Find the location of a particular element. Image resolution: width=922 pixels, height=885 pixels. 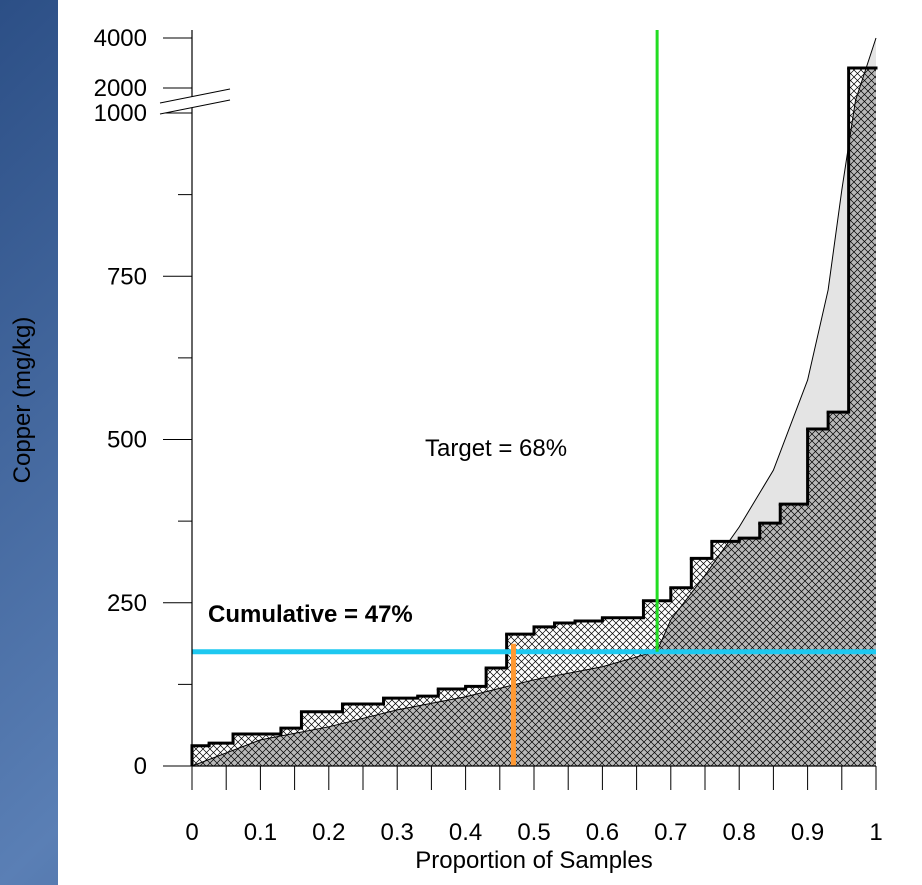

y-tick-label: 750 is located at coordinates (127, 276).